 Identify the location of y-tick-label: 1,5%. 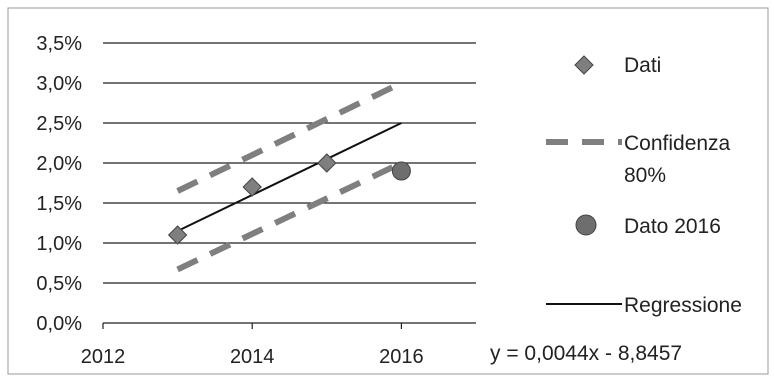
(59, 204).